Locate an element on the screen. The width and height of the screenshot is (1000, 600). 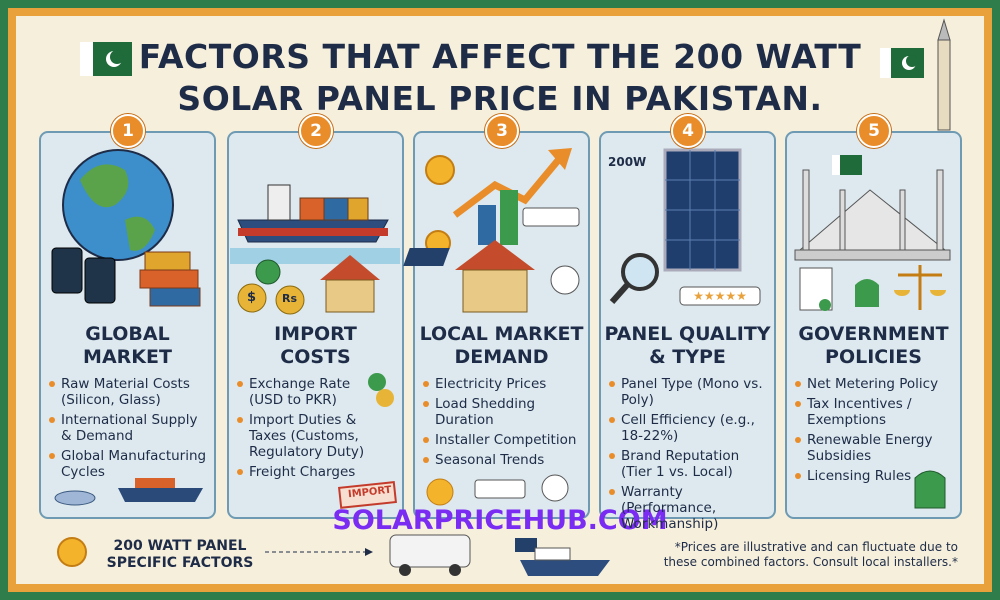
heading-line: MARKET is located at coordinates (127, 357).